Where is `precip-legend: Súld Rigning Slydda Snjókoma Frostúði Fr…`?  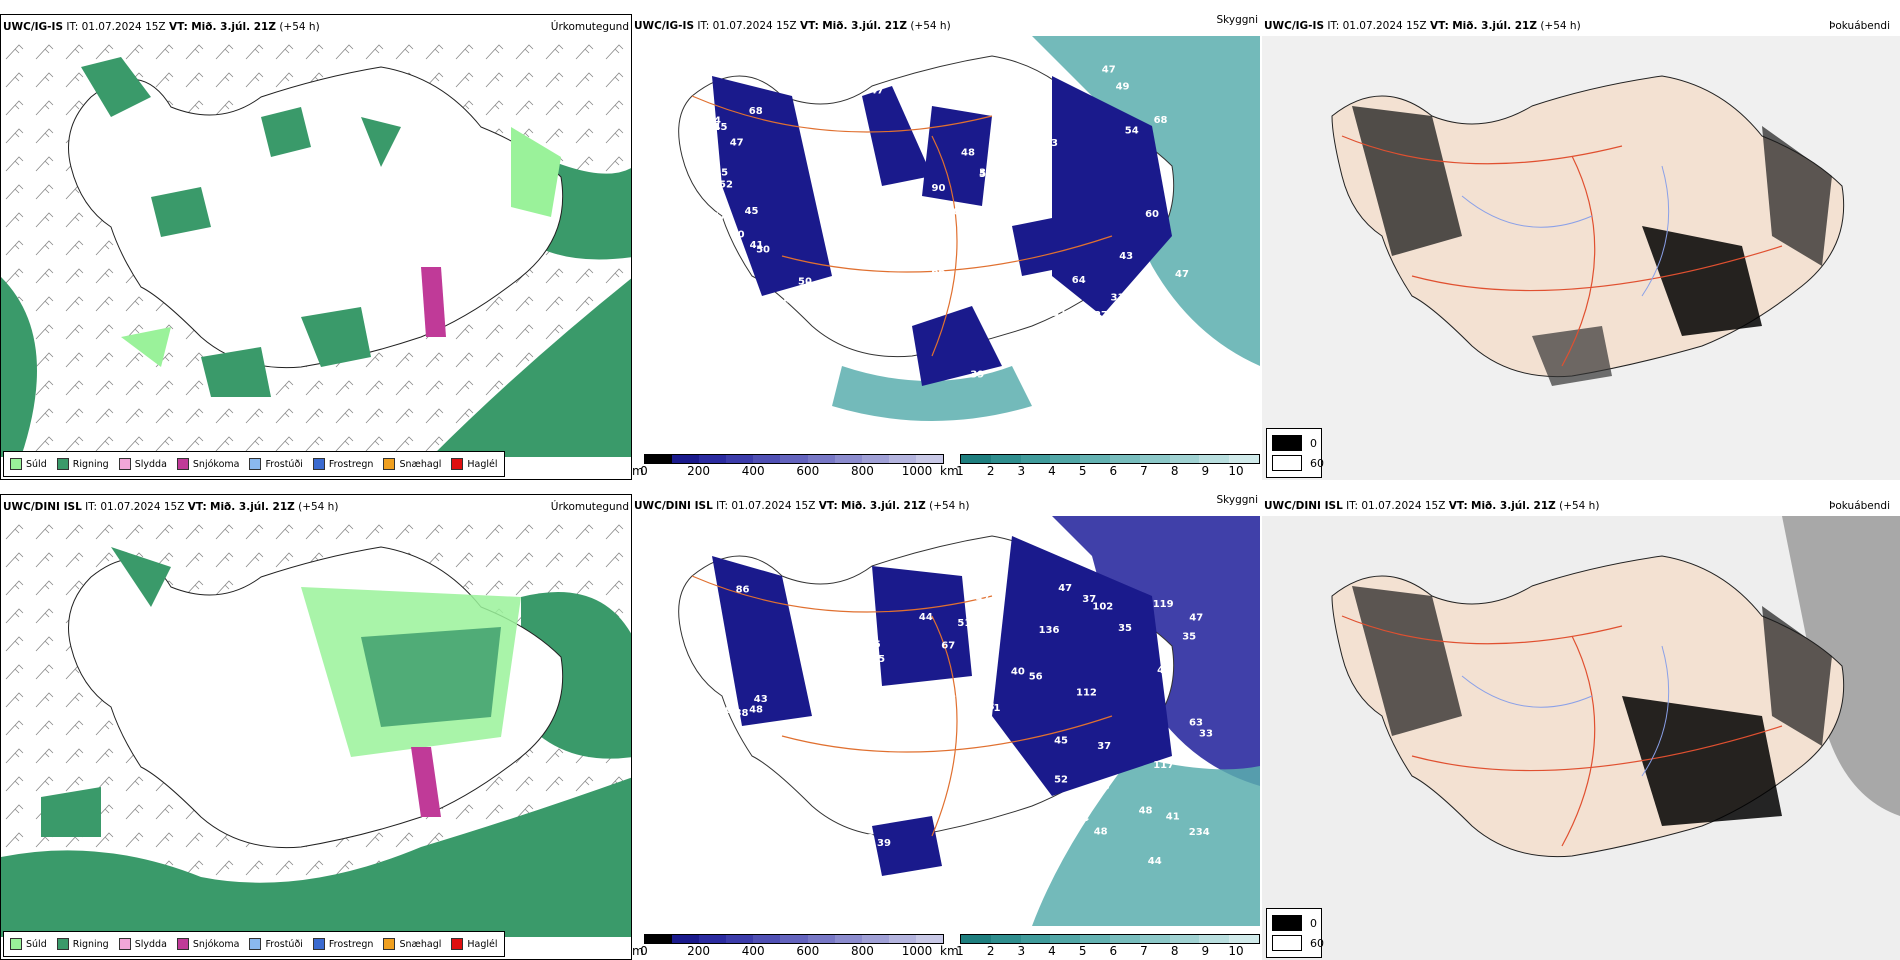
precip-legend: Súld Rigning Slydda Snjókoma Frostúði Fr… is located at coordinates (254, 464).